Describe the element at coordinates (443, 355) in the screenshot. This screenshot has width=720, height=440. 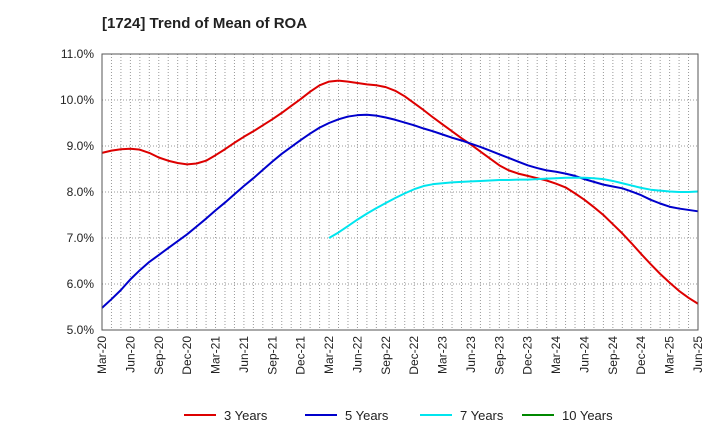
I see `x-tick-label: Mar-23` at that location.